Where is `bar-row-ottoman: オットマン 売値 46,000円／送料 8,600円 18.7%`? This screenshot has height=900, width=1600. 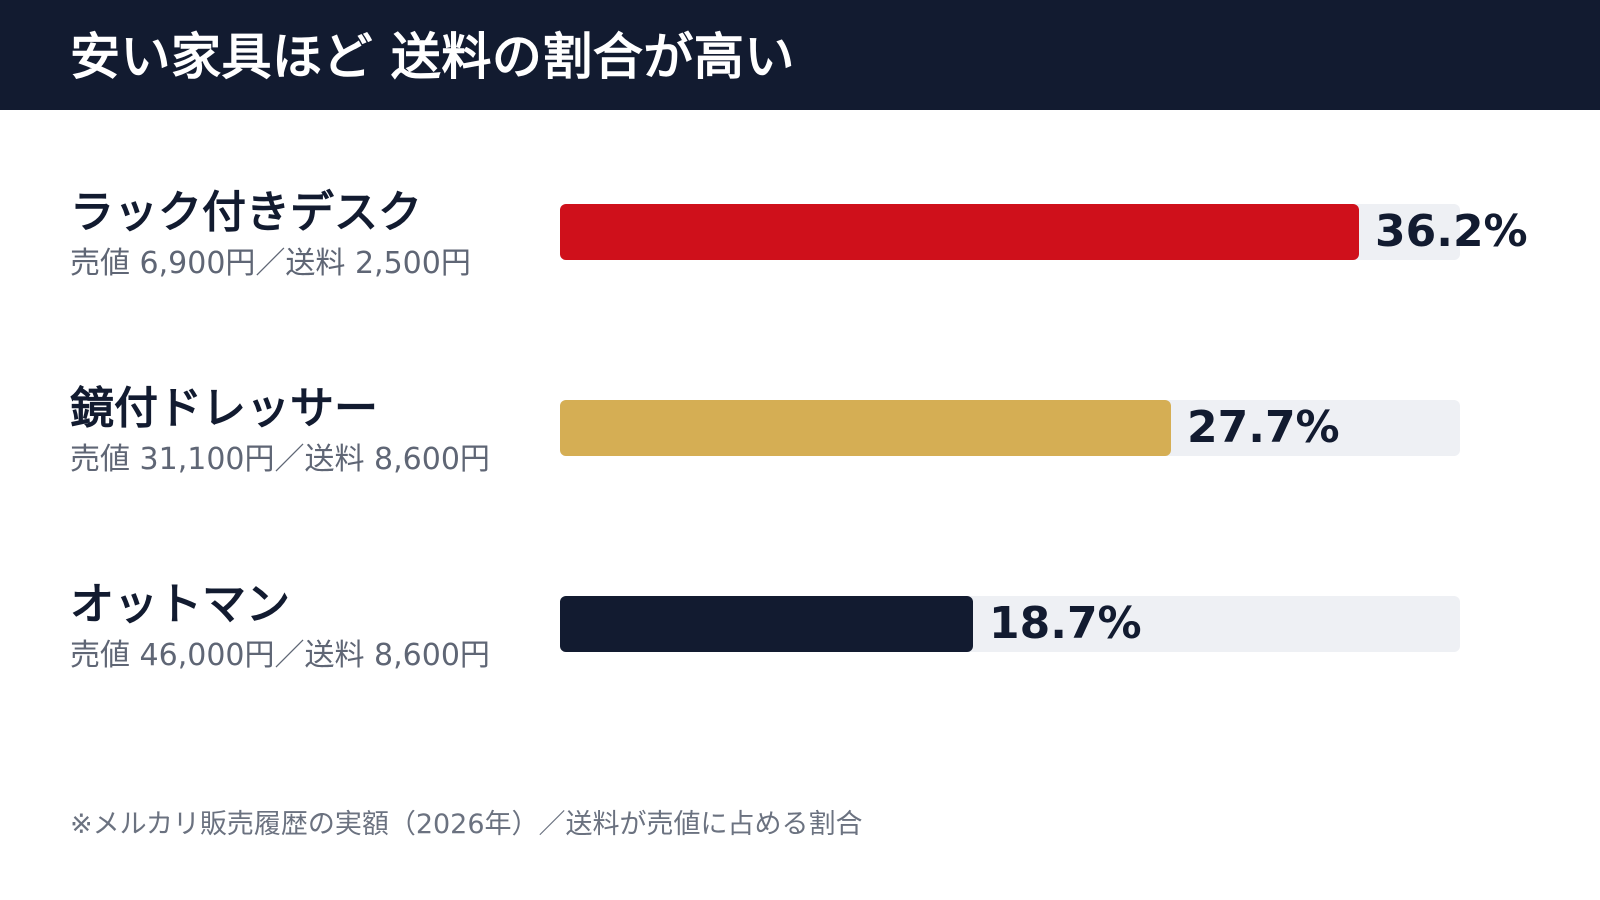
bar-row-ottoman: オットマン 売値 46,000円／送料 8,600円 18.7% is located at coordinates (800, 635).